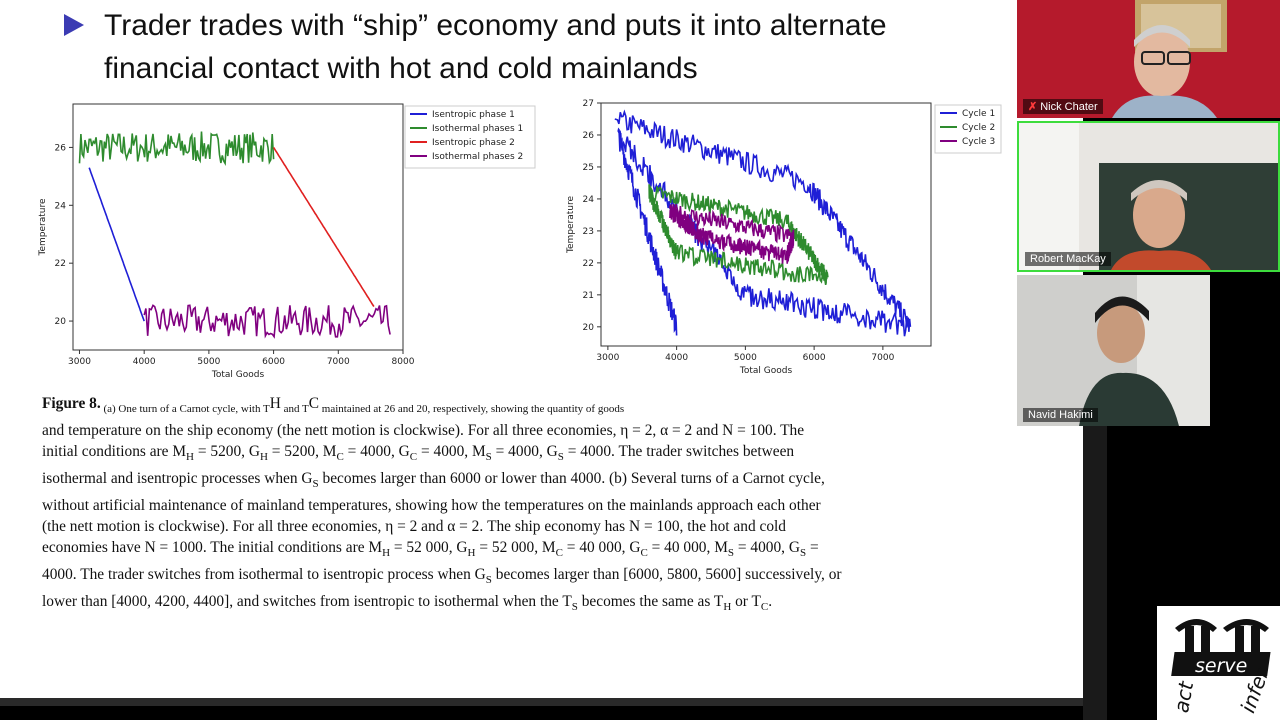  I want to click on y-tick-label: 23, so click(588, 232).